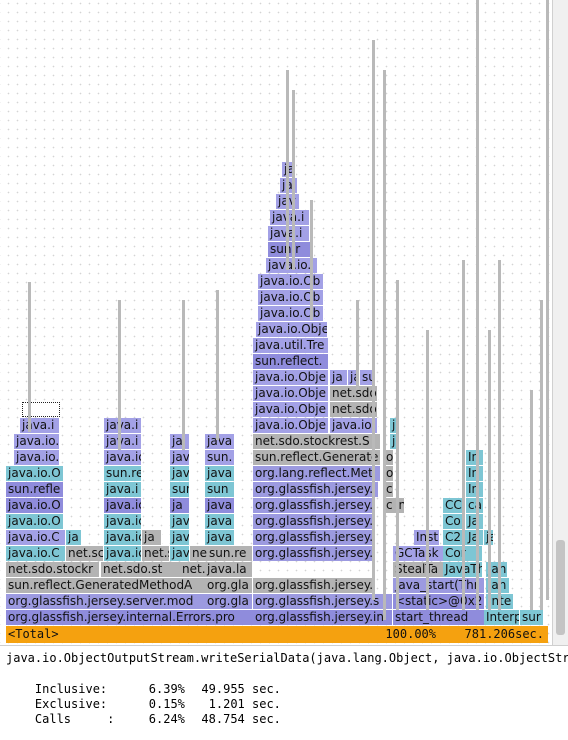 This screenshot has width=568, height=740. Describe the element at coordinates (199, 553) in the screenshot. I see `flame-frame: ne` at that location.